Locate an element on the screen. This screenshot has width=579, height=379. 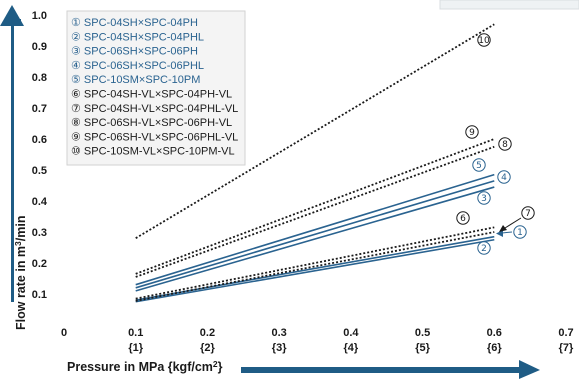
y-axis-arrow is located at coordinates (12, 160).